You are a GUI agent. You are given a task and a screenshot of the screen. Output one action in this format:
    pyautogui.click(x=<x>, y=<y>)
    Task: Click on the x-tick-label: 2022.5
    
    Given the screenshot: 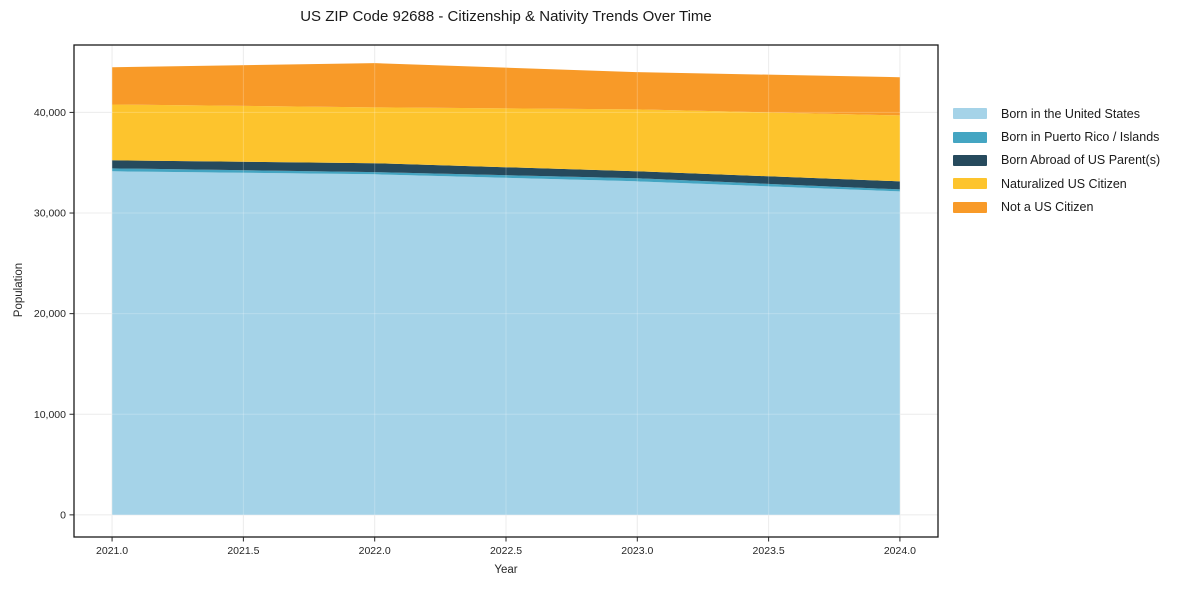 What is the action you would take?
    pyautogui.click(x=506, y=551)
    